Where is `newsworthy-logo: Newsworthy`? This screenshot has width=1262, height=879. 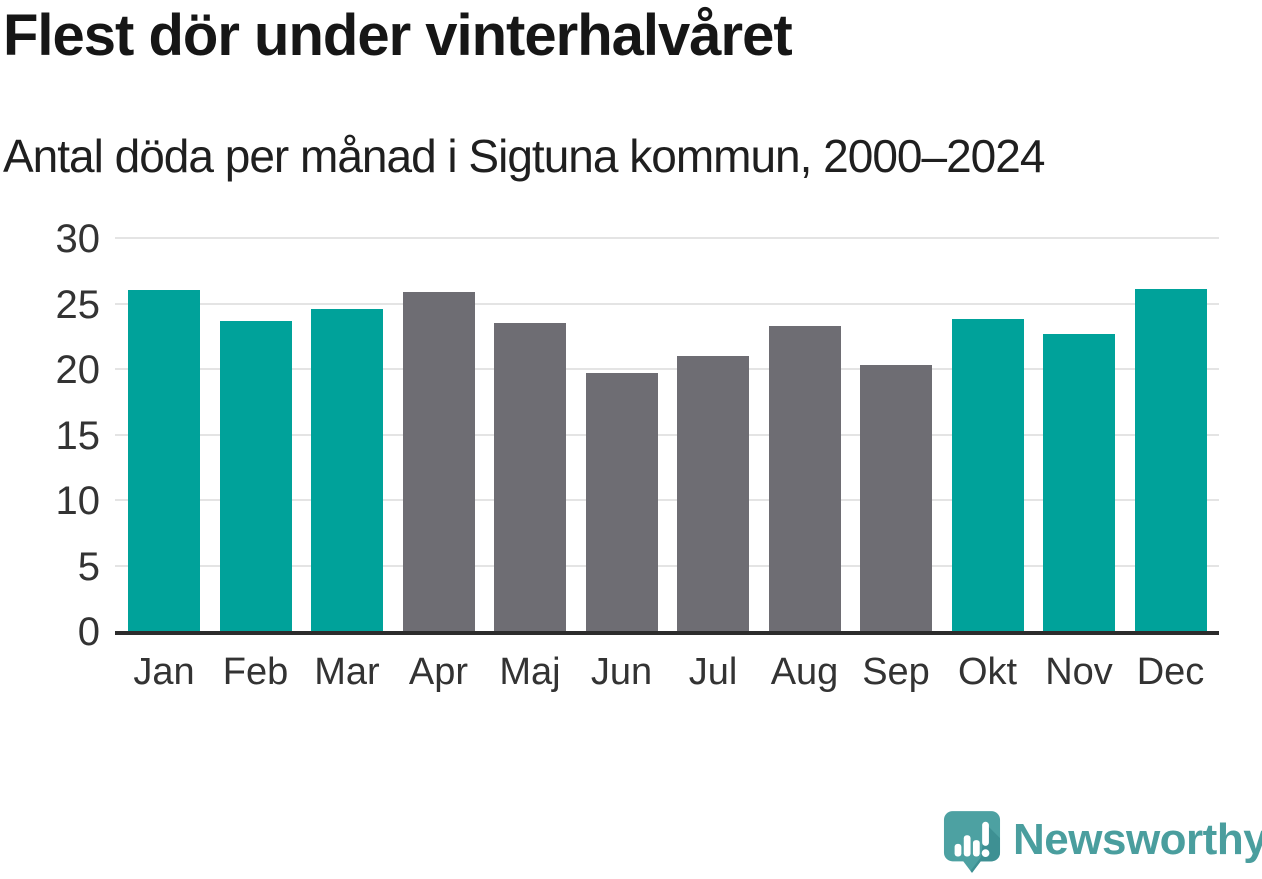
newsworthy-logo: Newsworthy is located at coordinates (1102, 842).